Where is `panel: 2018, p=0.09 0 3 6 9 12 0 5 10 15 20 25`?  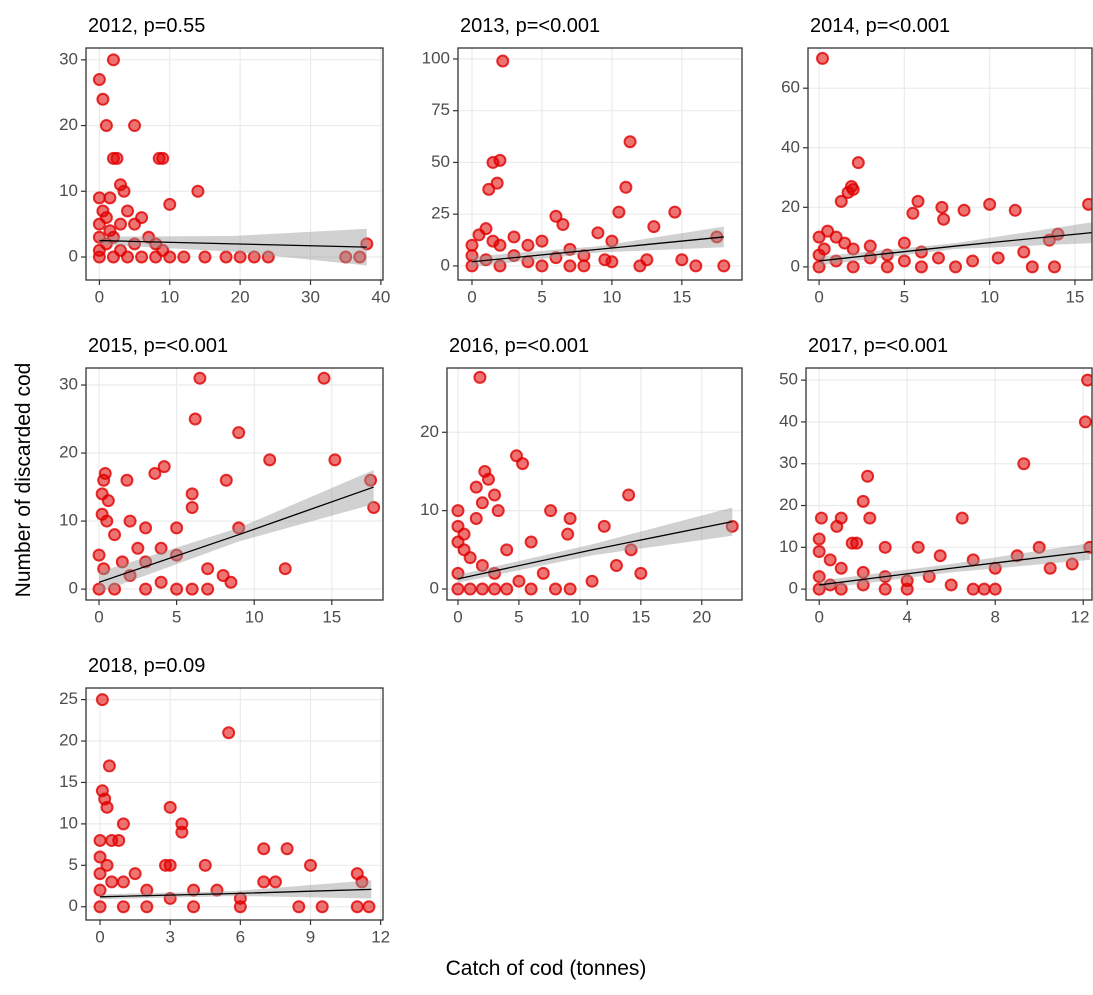 panel: 2018, p=0.09 0 3 6 9 12 0 5 10 15 20 25 is located at coordinates (224, 800).